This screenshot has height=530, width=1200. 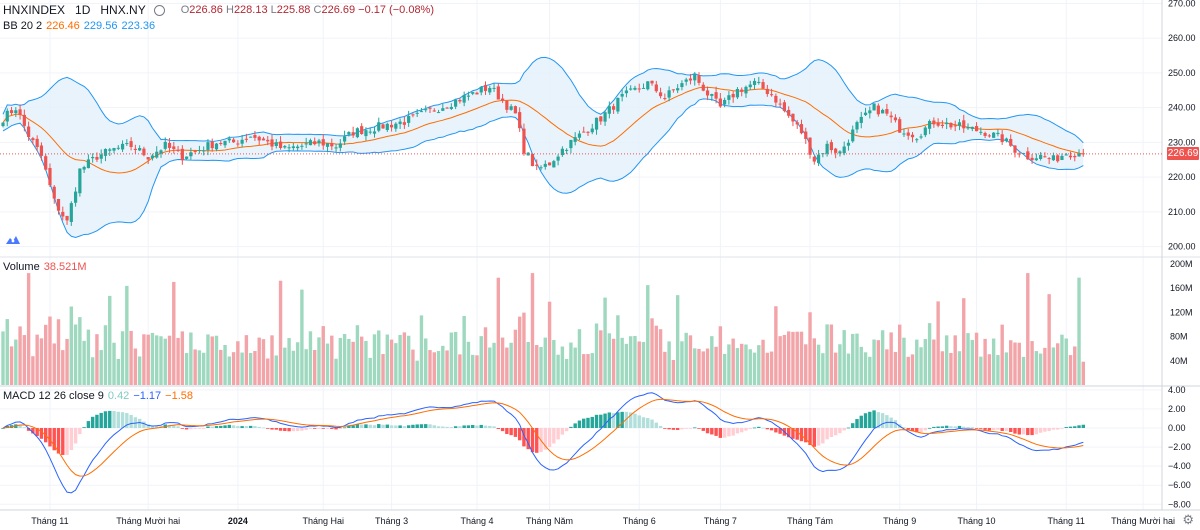 I want to click on time-tick-label: Tháng 10, so click(x=977, y=521).